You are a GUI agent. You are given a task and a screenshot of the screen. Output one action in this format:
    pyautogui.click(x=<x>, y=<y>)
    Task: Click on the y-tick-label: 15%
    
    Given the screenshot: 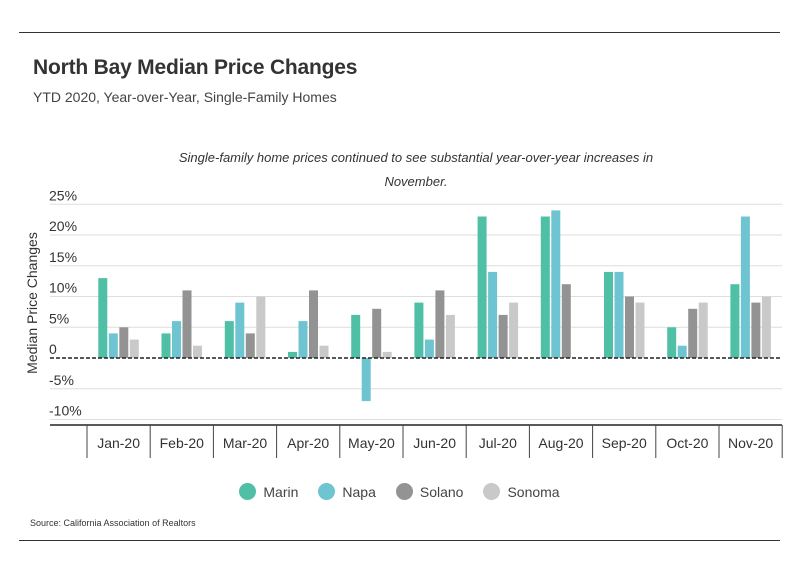 What is the action you would take?
    pyautogui.click(x=63, y=257)
    